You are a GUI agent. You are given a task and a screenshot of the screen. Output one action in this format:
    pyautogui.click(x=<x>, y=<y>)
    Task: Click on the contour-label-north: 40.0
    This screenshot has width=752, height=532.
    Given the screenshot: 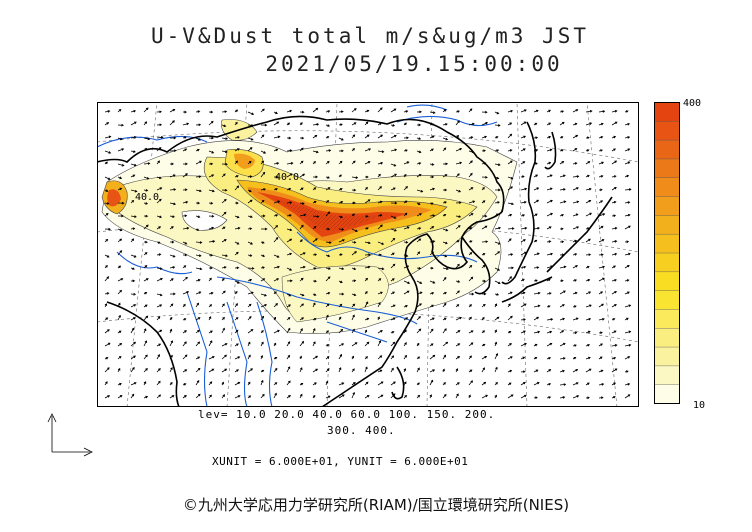 What is the action you would take?
    pyautogui.click(x=287, y=177)
    